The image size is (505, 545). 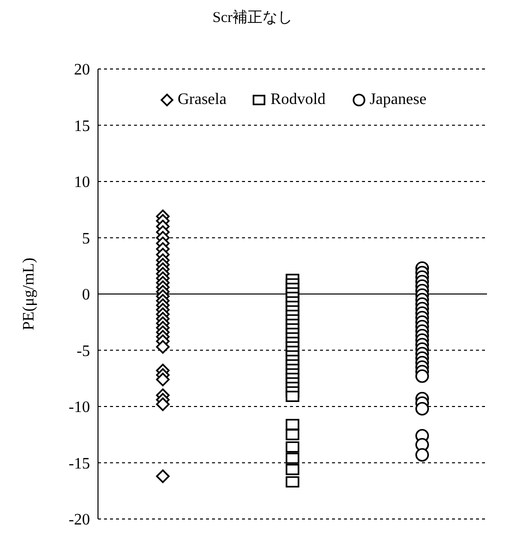 What do you see at coordinates (82, 70) in the screenshot?
I see `y-tick-label: 20` at bounding box center [82, 70].